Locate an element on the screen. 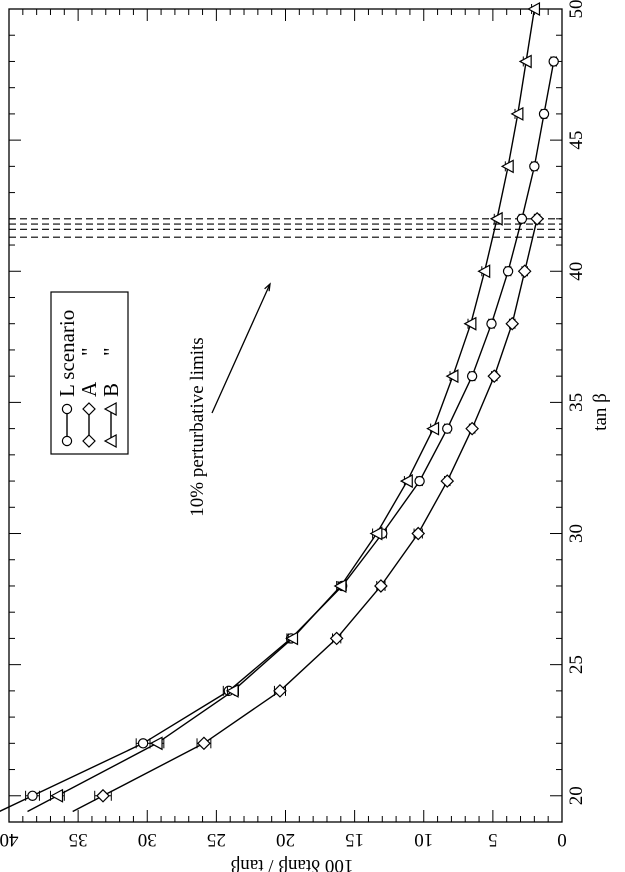 Image resolution: width=625 pixels, height=872 pixels. y-tick-label: 15 is located at coordinates (354, 839).